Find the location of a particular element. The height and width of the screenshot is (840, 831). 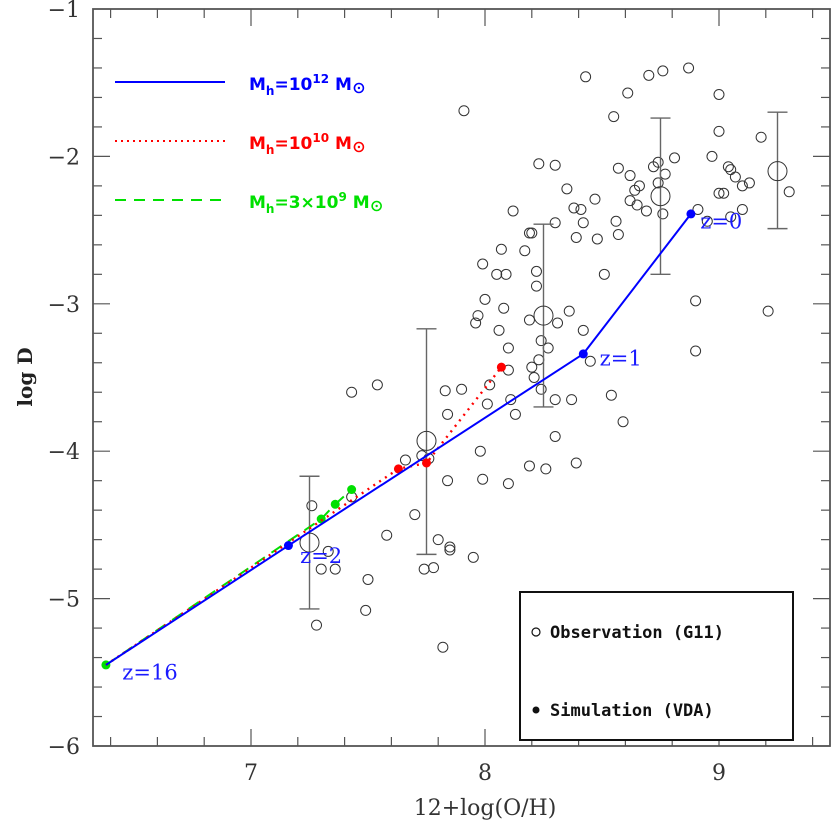

redshift-label: z=0 is located at coordinates (721, 222).